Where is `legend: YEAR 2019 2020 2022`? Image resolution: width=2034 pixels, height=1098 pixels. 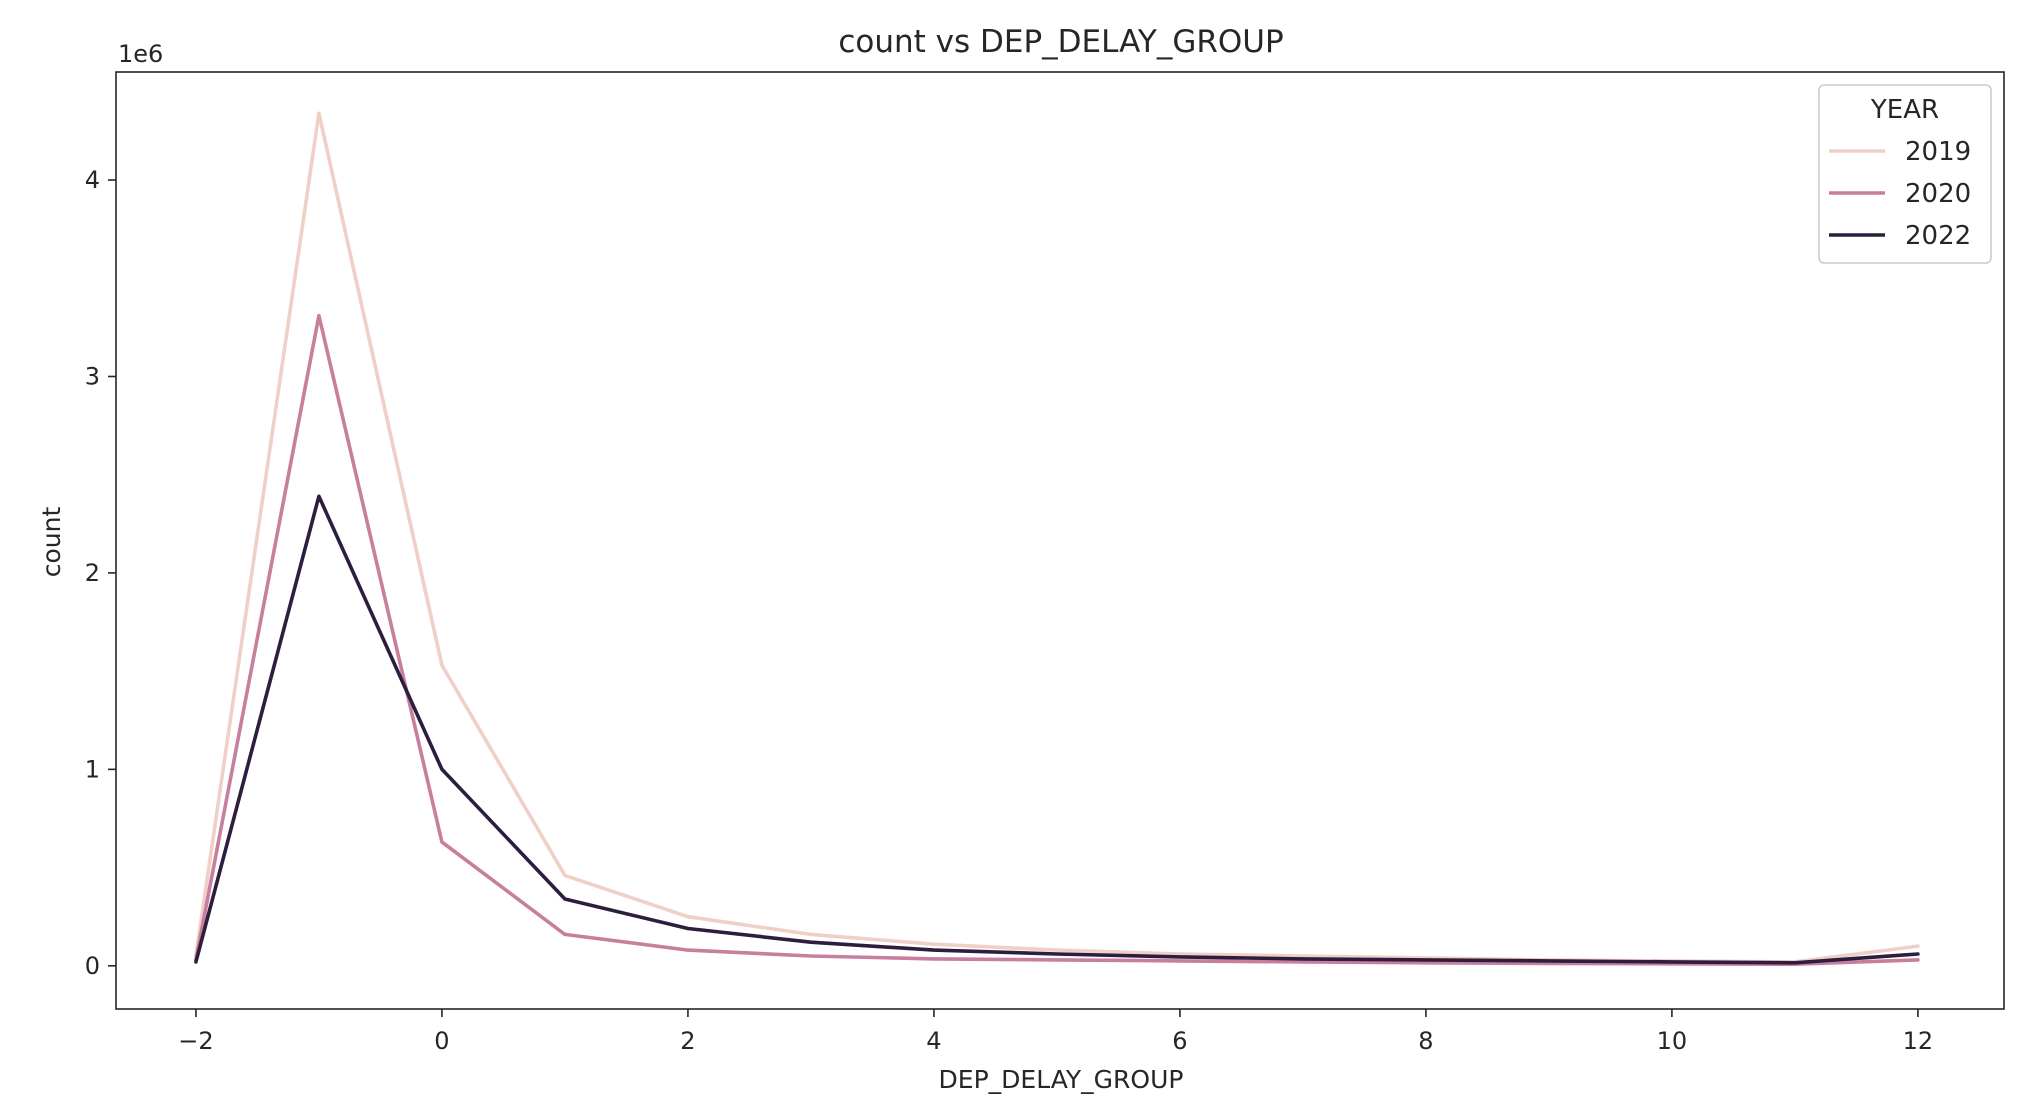 legend: YEAR 2019 2020 2022 is located at coordinates (1905, 174).